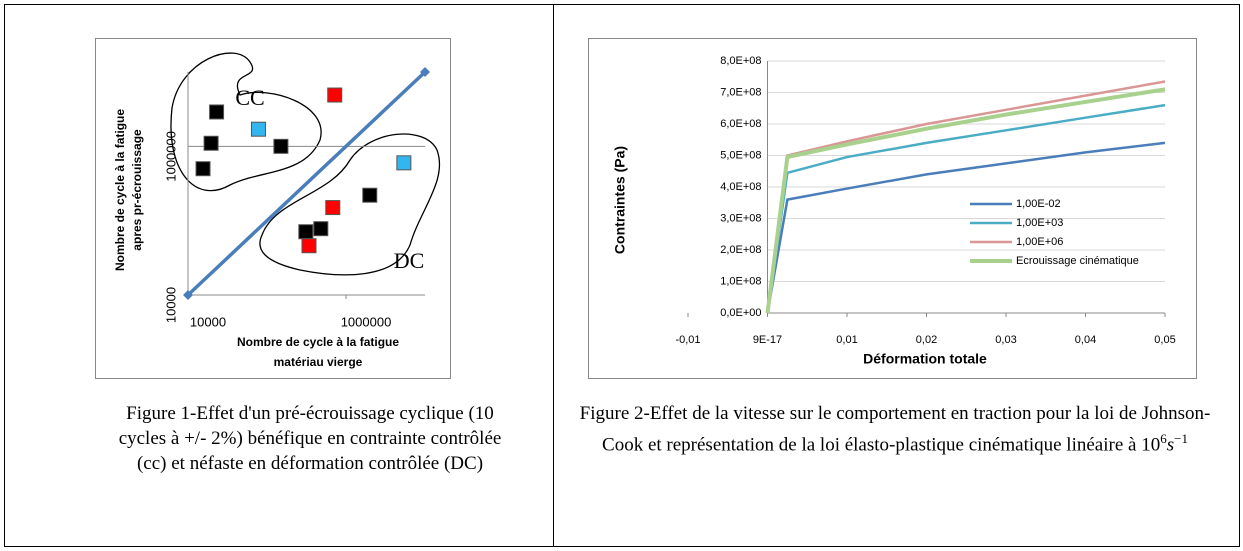  Describe the element at coordinates (350, 204) in the screenshot. I see `dc-loop` at that location.